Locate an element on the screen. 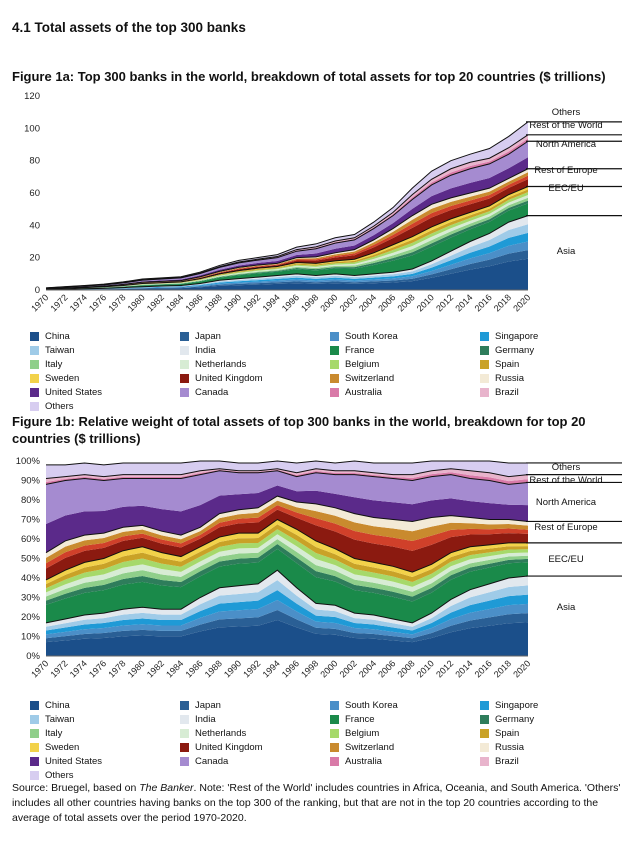  fig1b-boundary-eec-eu is located at coordinates (286, 549).